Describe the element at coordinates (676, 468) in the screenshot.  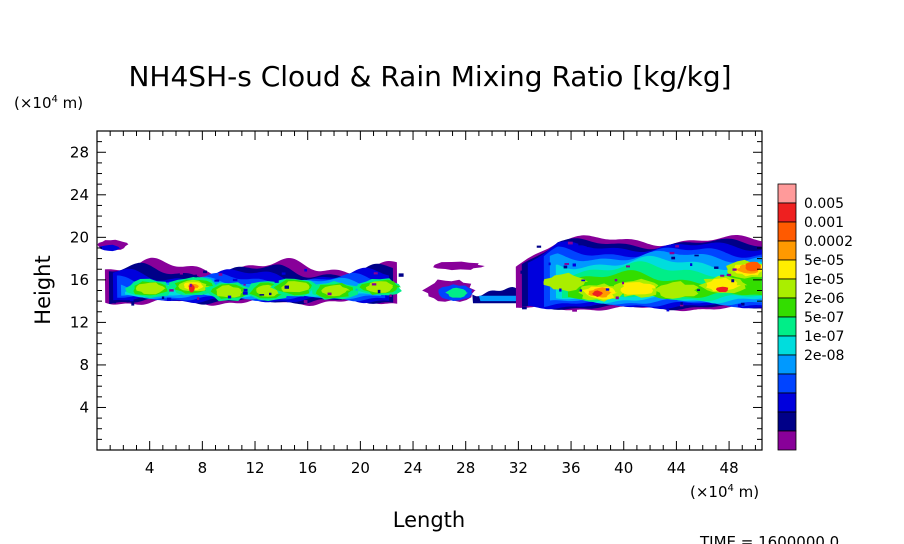
I see `x-tick-label: 44` at that location.